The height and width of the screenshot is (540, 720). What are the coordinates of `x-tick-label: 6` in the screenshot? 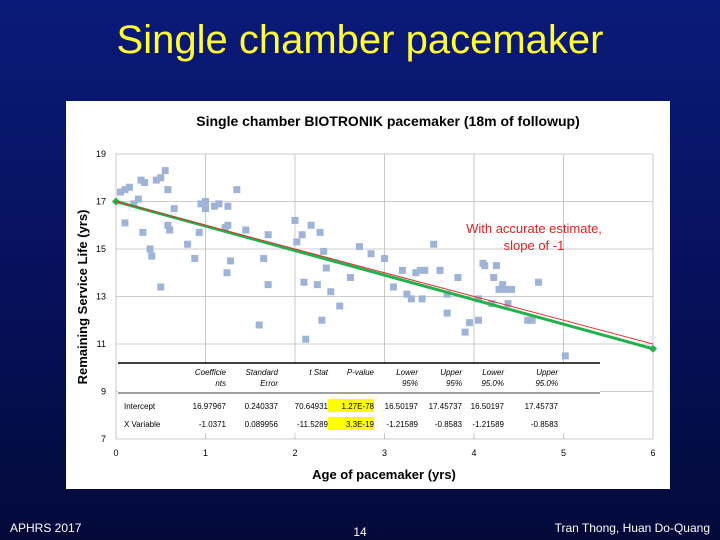 It's located at (652, 453).